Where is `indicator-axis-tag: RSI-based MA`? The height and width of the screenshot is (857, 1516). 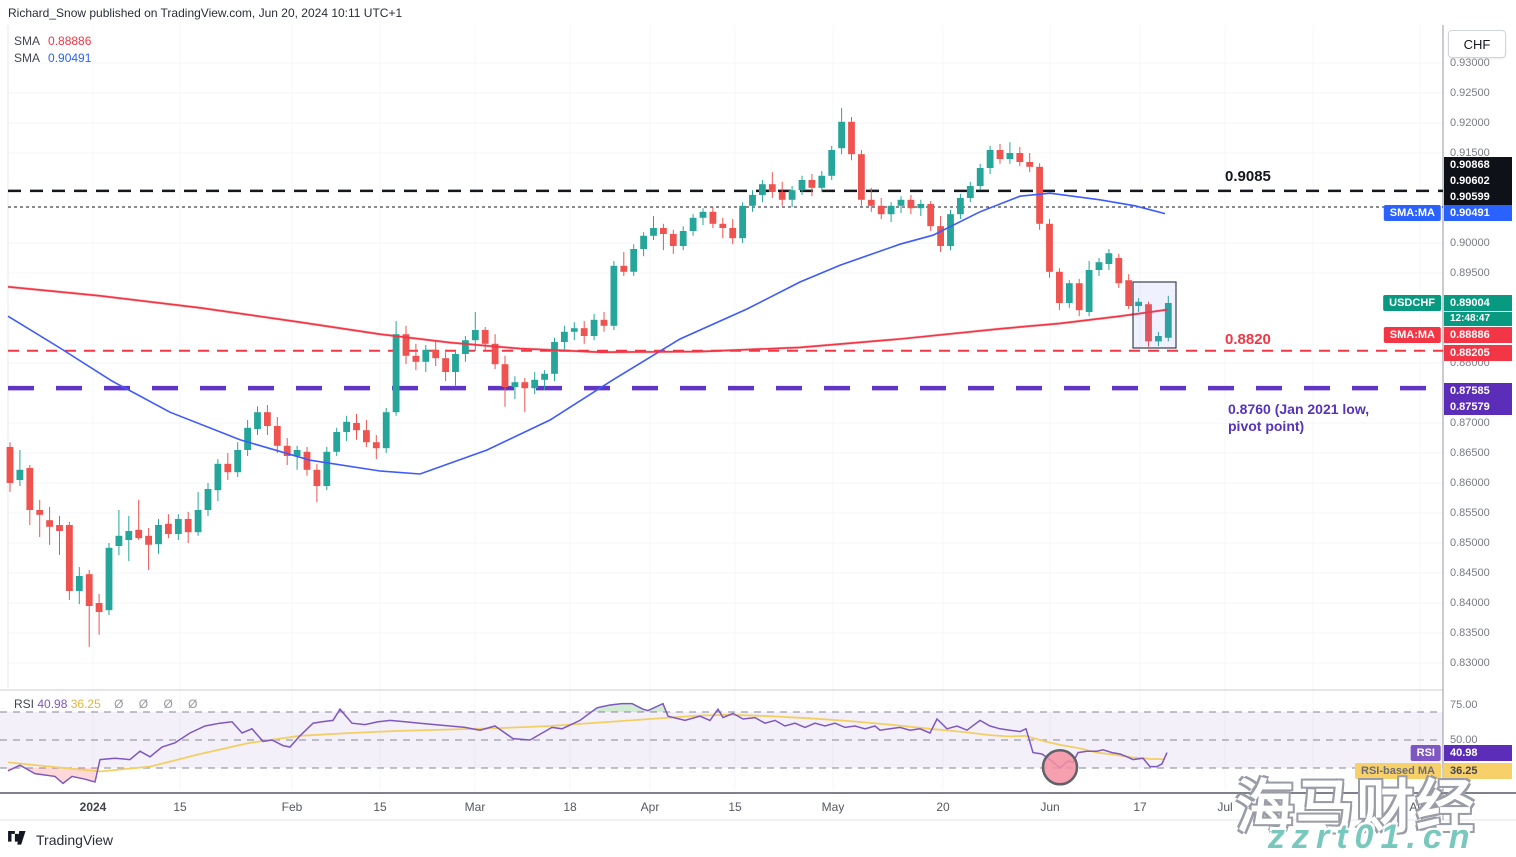
indicator-axis-tag: RSI-based MA is located at coordinates (1398, 771).